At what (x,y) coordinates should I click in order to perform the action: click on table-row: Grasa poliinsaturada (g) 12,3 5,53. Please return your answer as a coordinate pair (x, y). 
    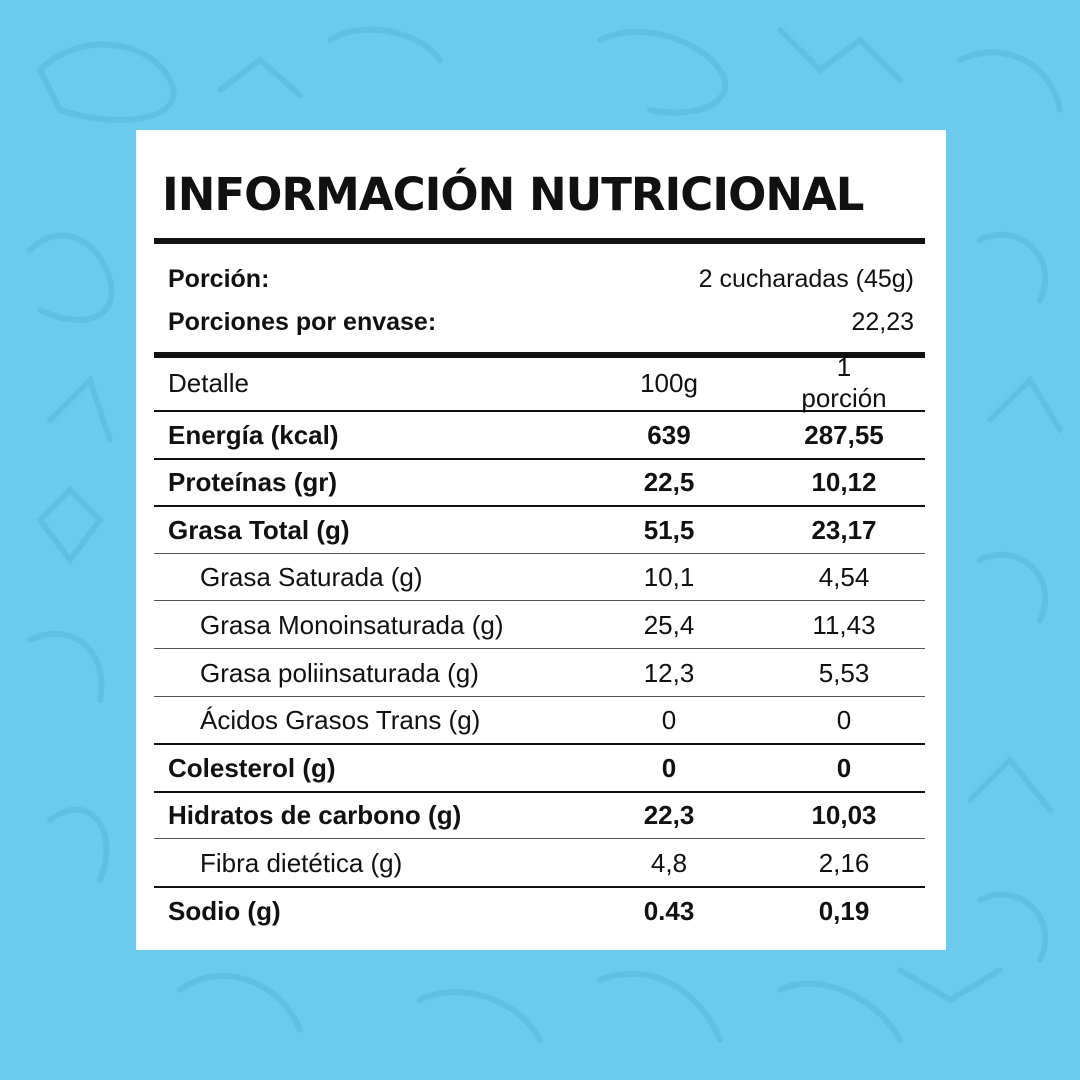
    Looking at the image, I should click on (539, 673).